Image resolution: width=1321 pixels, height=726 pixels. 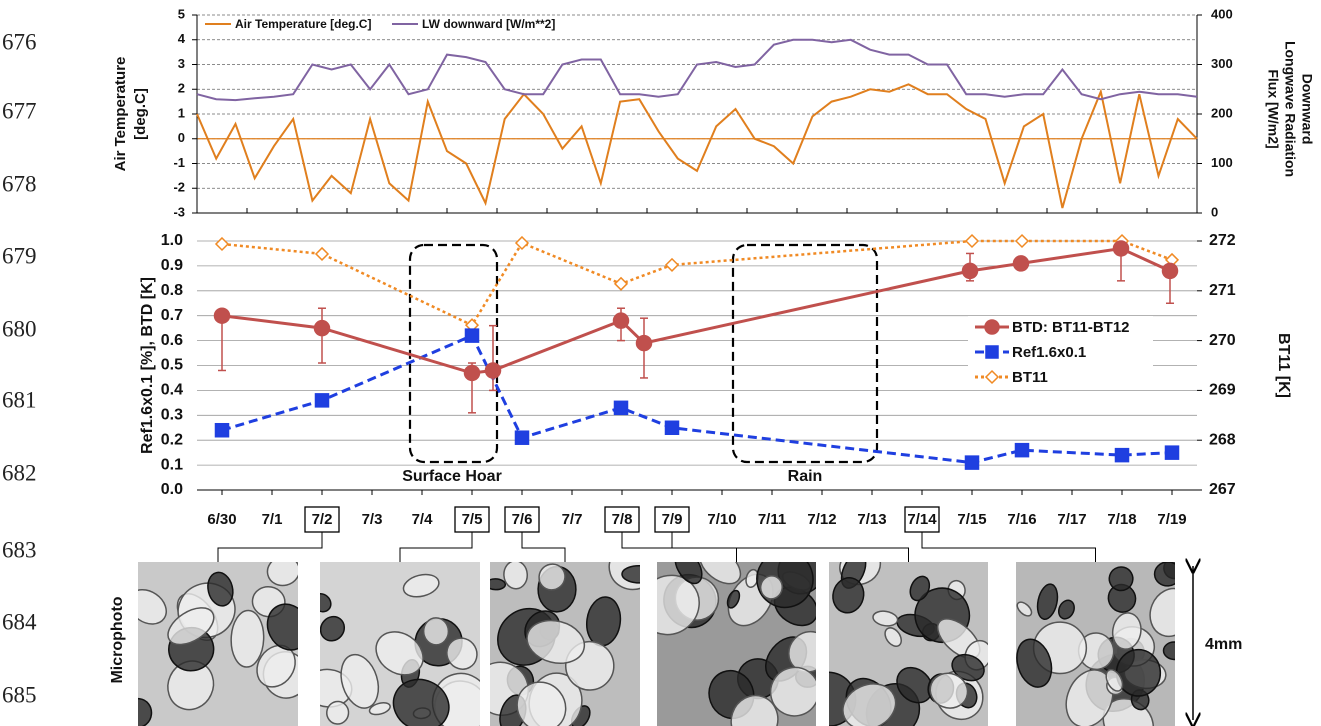 I want to click on y-tick-label: -2, so click(x=179, y=187).